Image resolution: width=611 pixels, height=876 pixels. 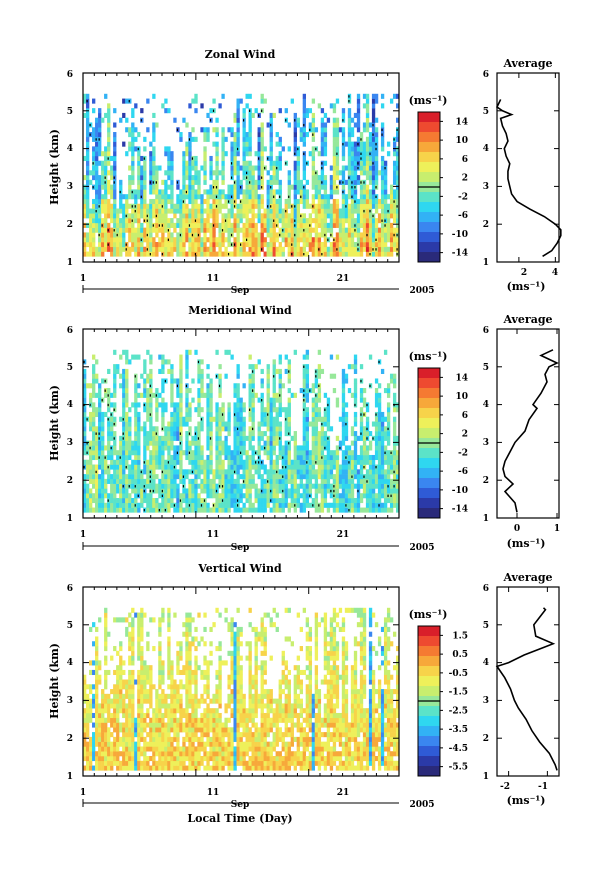 I want to click on avg-y-tick-label: 6, so click(x=486, y=75).